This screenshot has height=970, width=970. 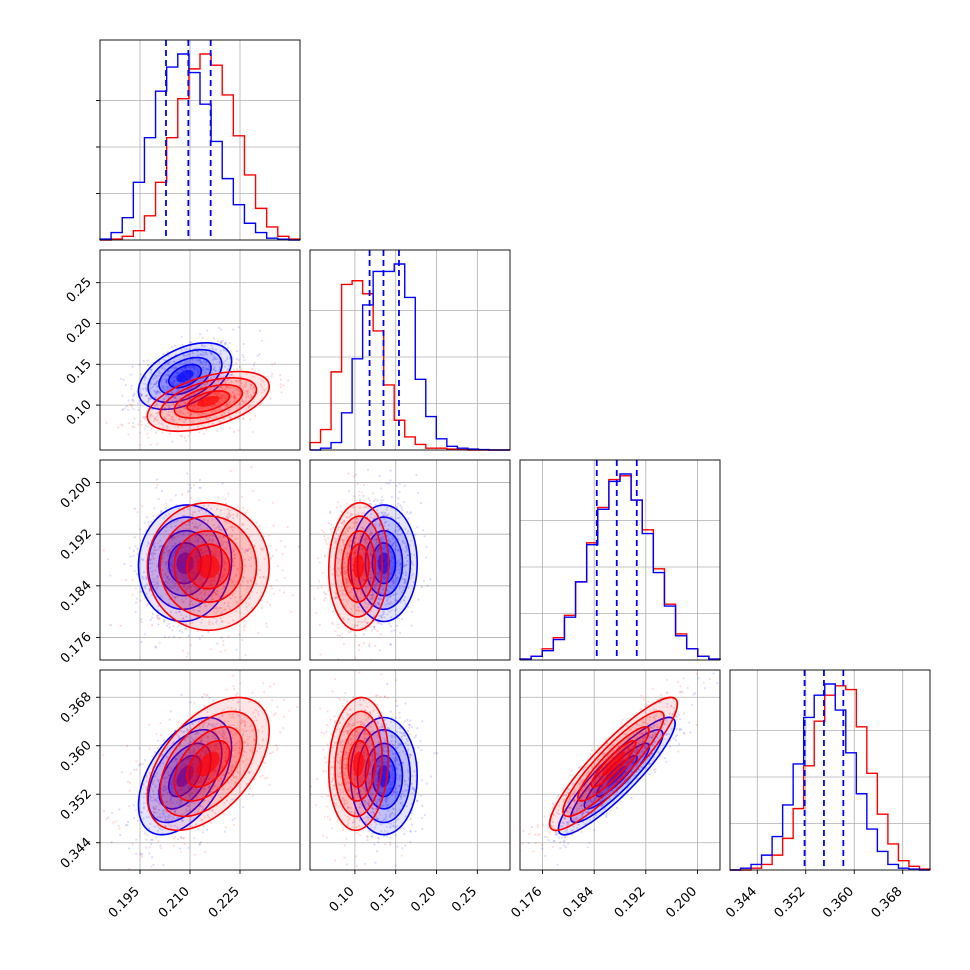 I want to click on x-tick-label: 0.15, so click(x=382, y=899).